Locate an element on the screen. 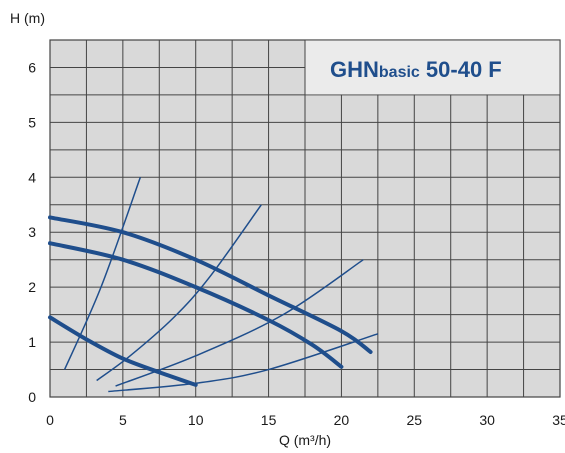  y-tick-label: 1 is located at coordinates (32, 342).